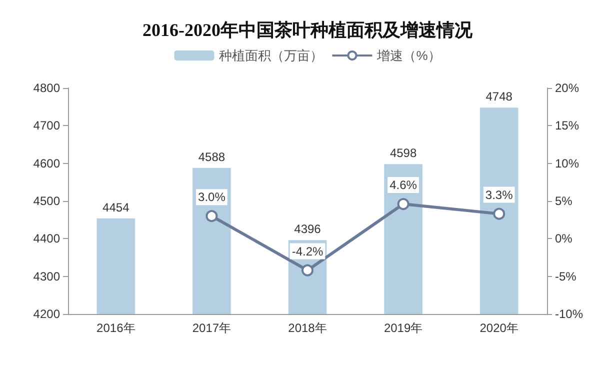 Image resolution: width=615 pixels, height=367 pixels. I want to click on legend-label: 增速（%）, so click(408, 55).